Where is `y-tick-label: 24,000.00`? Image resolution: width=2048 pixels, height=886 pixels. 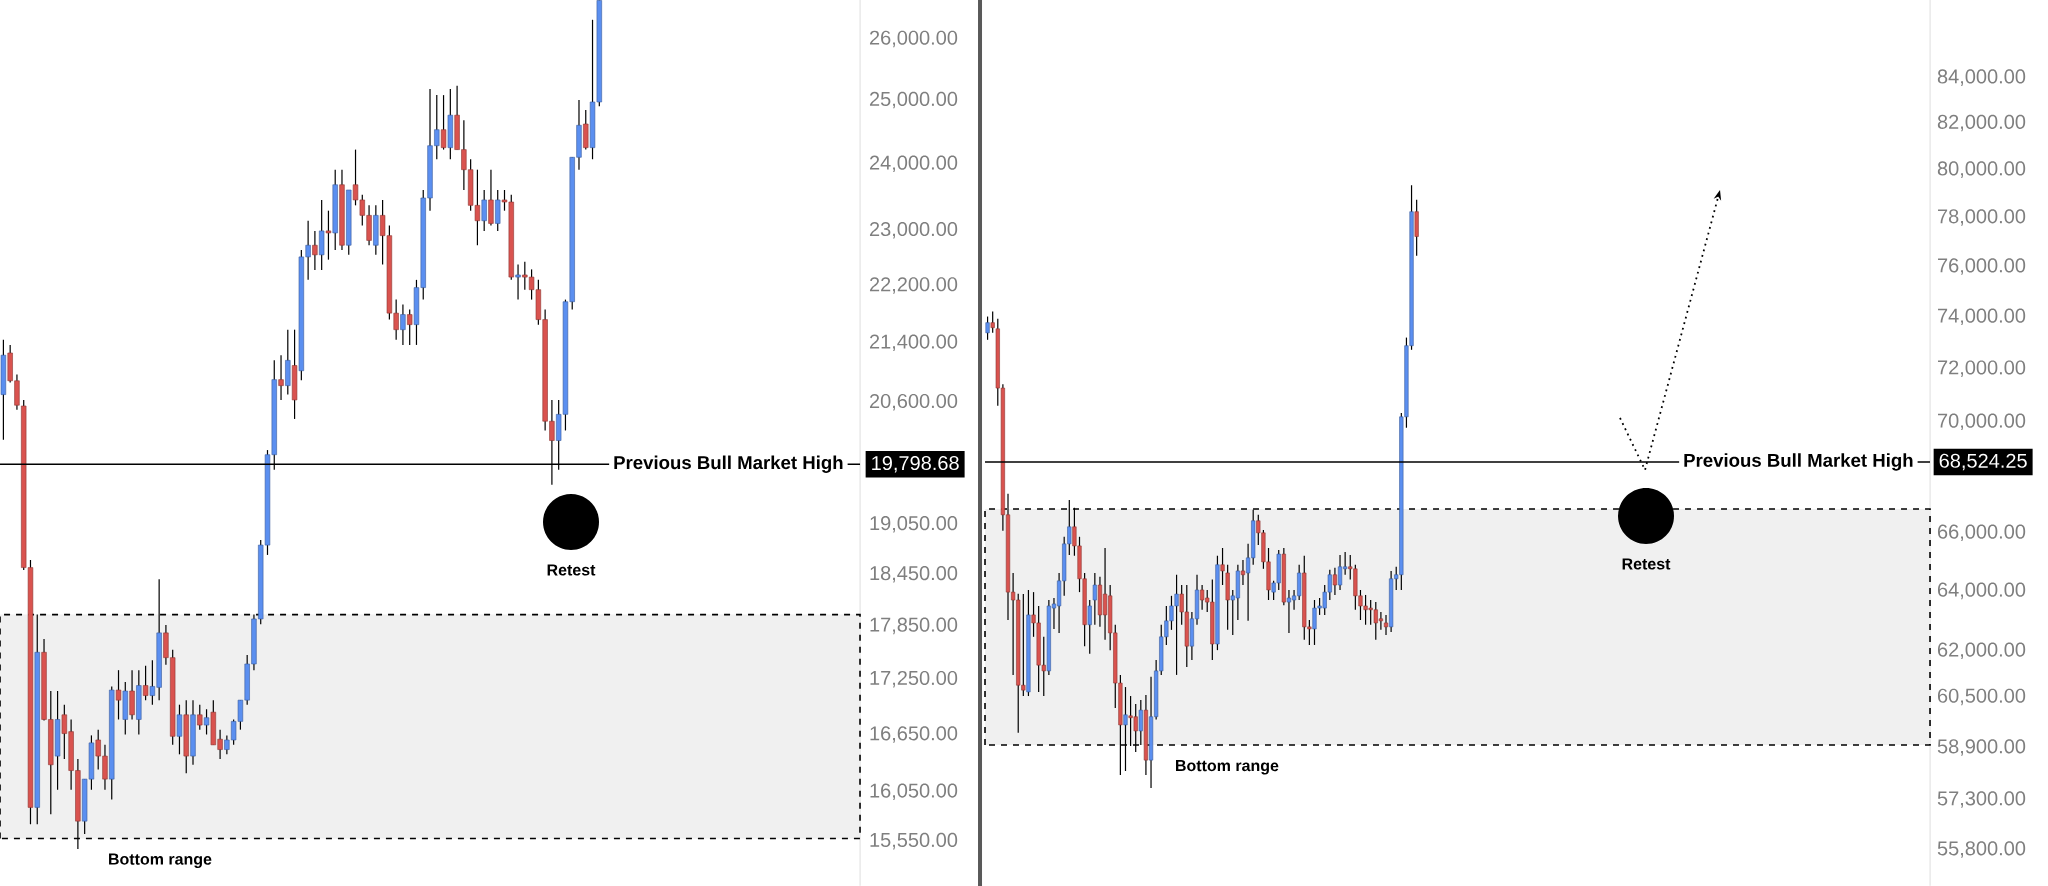
y-tick-label: 24,000.00 is located at coordinates (913, 164).